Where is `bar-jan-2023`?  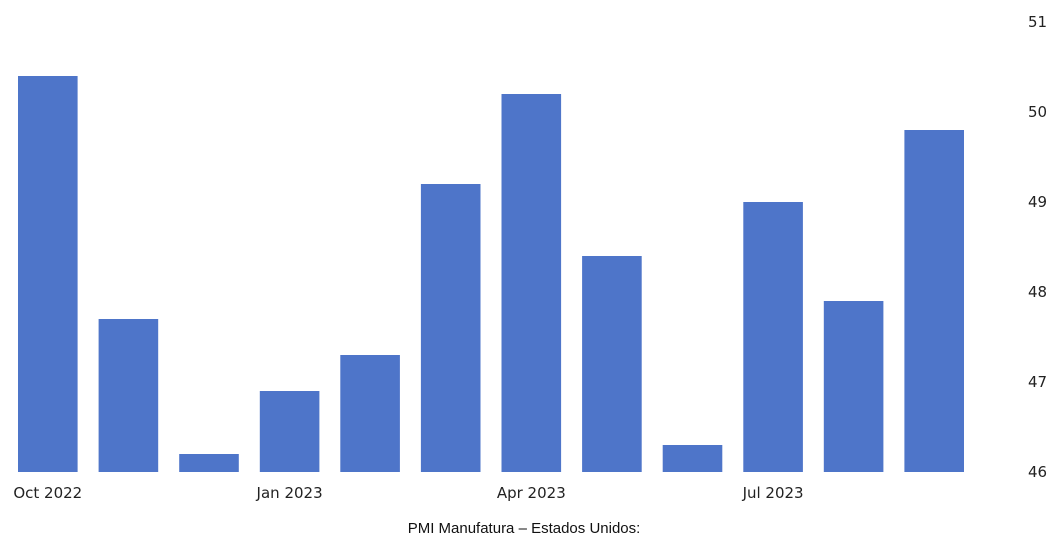
bar-jan-2023 is located at coordinates (289, 431).